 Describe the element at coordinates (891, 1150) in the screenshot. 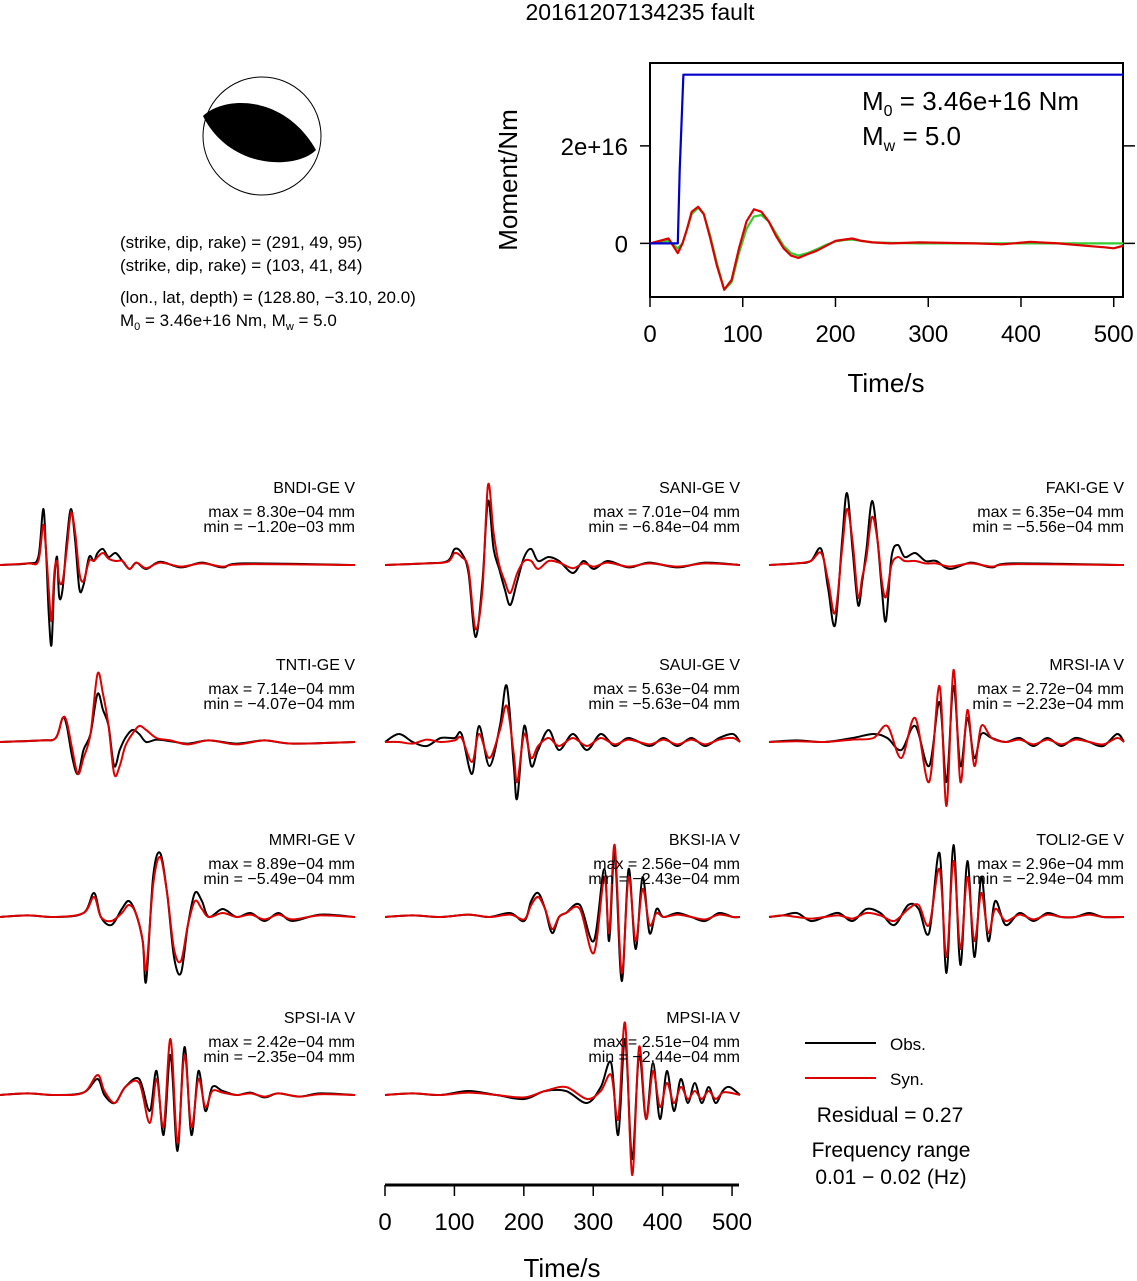

I see `frequency-range-label: Frequency range` at that location.